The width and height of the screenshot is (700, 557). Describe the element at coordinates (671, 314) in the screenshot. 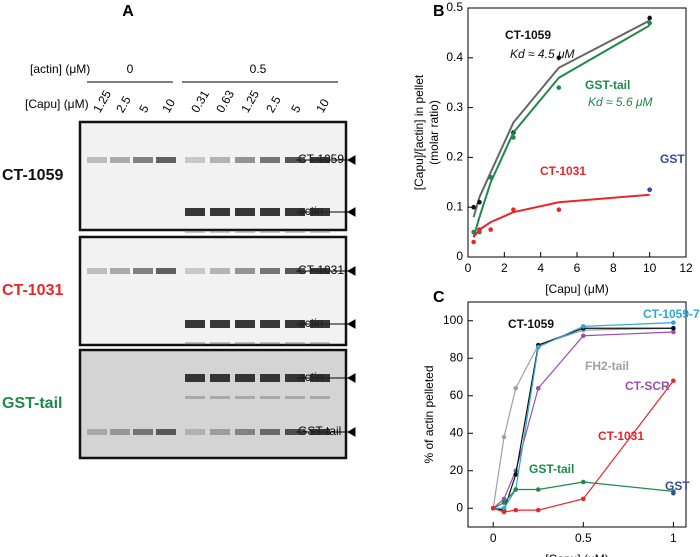

I see `series-label: CT-1059-706A` at that location.